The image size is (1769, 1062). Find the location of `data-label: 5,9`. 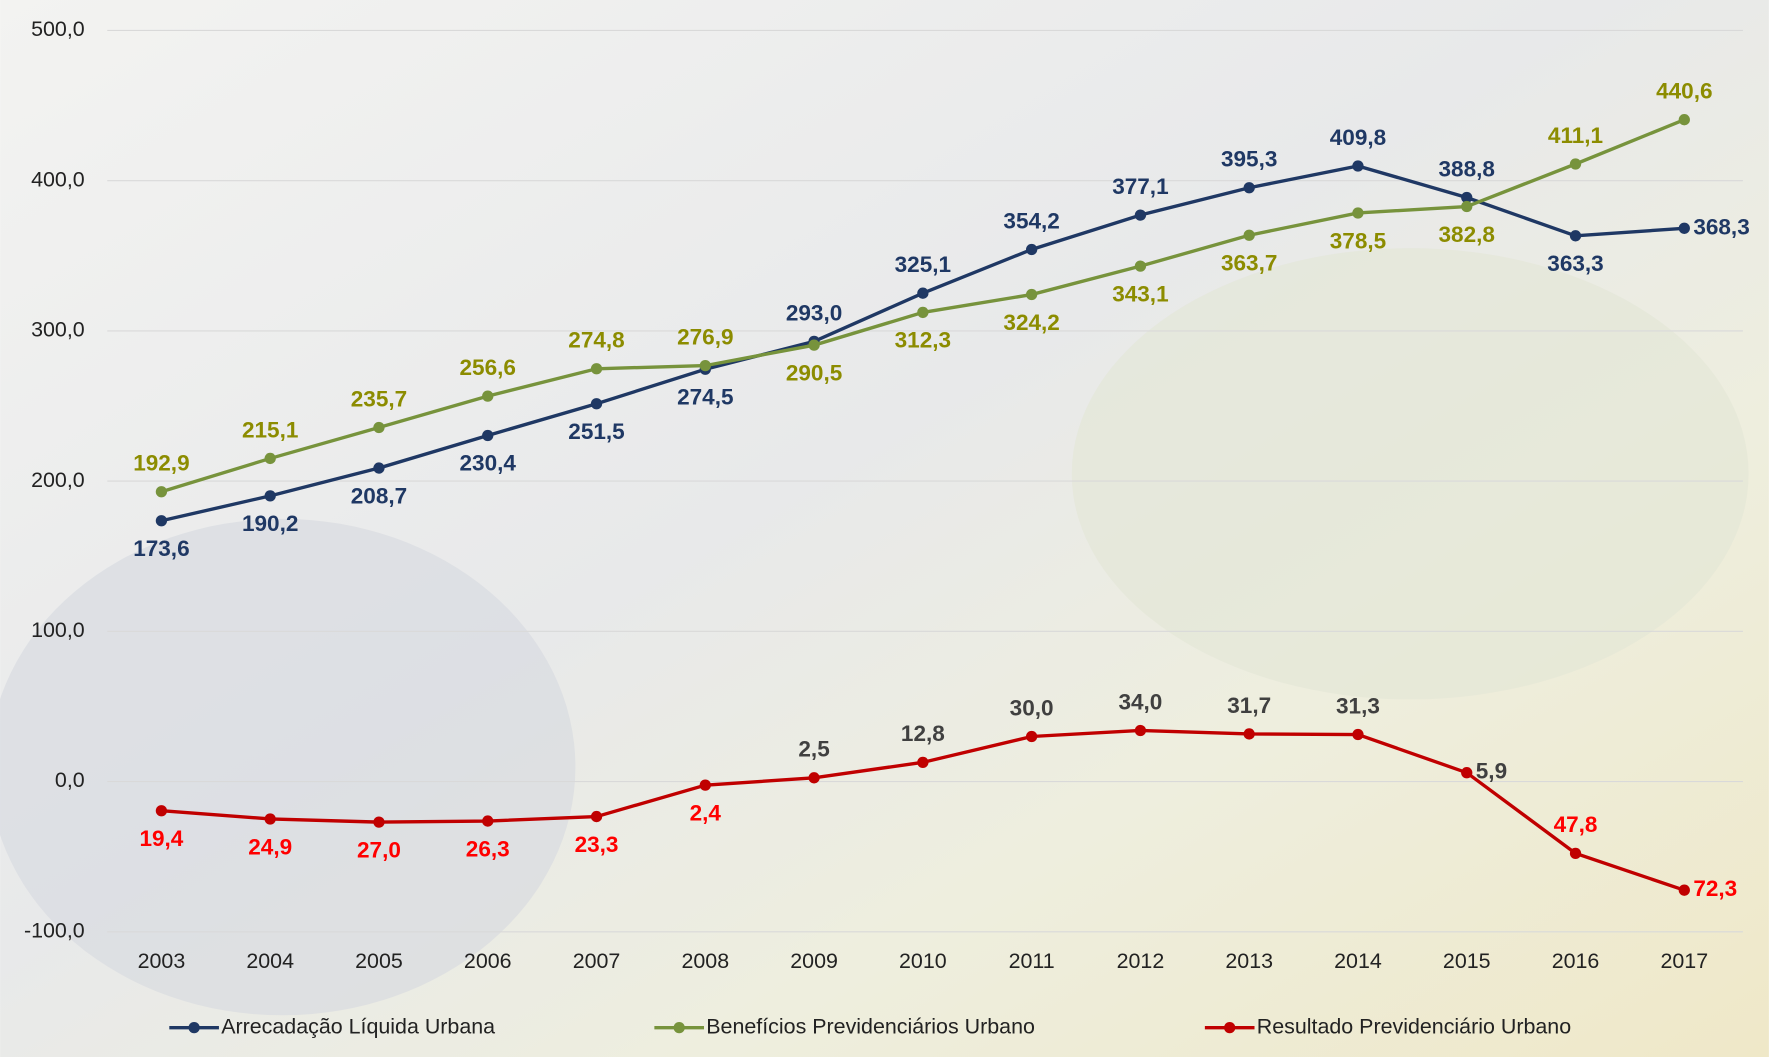

data-label: 5,9 is located at coordinates (1491, 771).